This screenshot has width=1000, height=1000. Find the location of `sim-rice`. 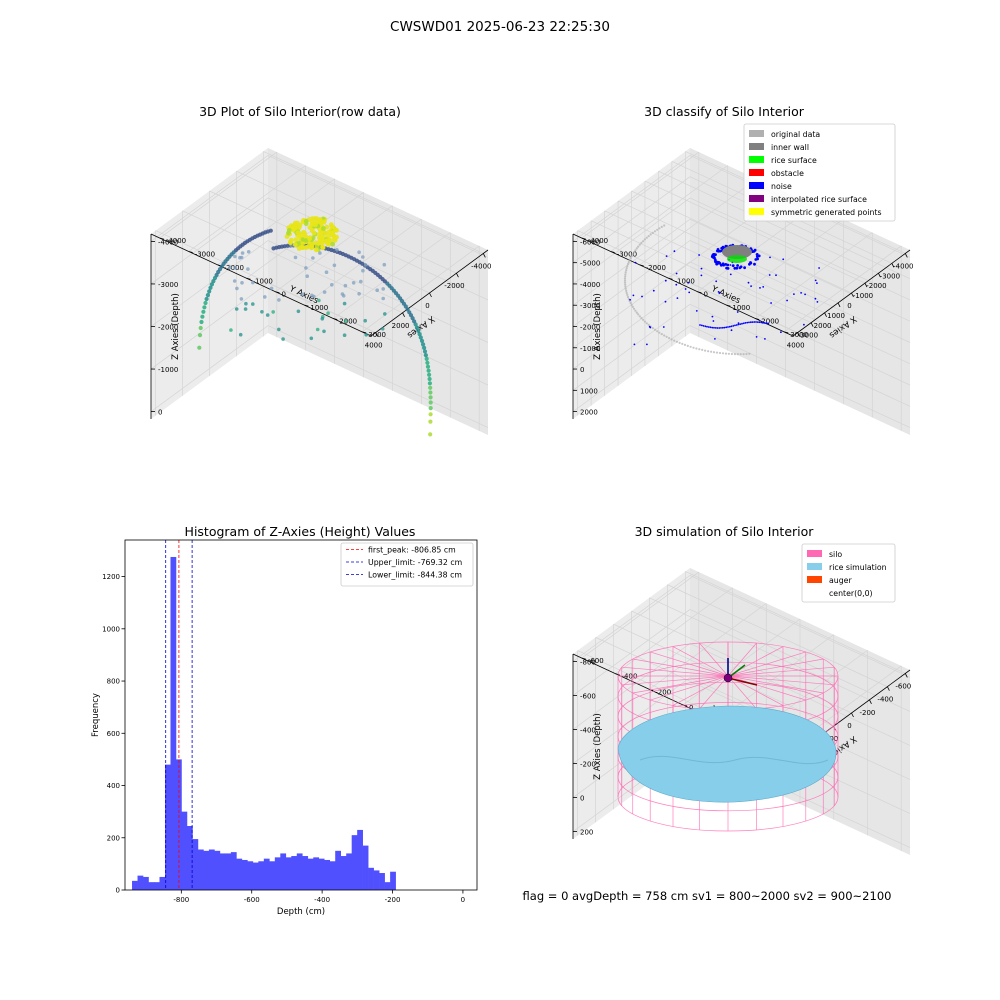

sim-rice is located at coordinates (727, 754).